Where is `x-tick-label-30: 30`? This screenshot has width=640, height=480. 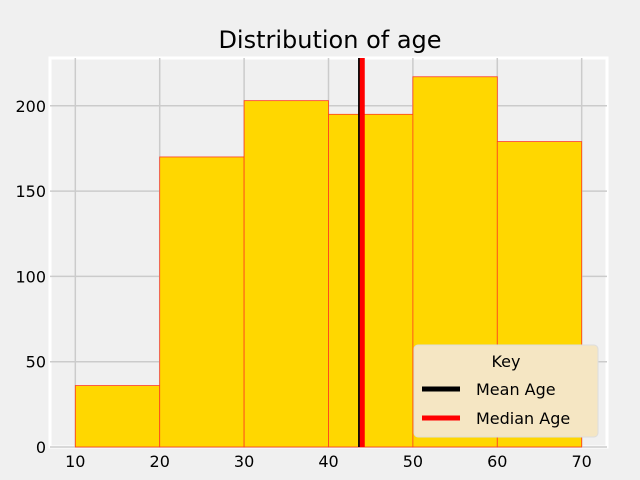
x-tick-label-30: 30 is located at coordinates (244, 461).